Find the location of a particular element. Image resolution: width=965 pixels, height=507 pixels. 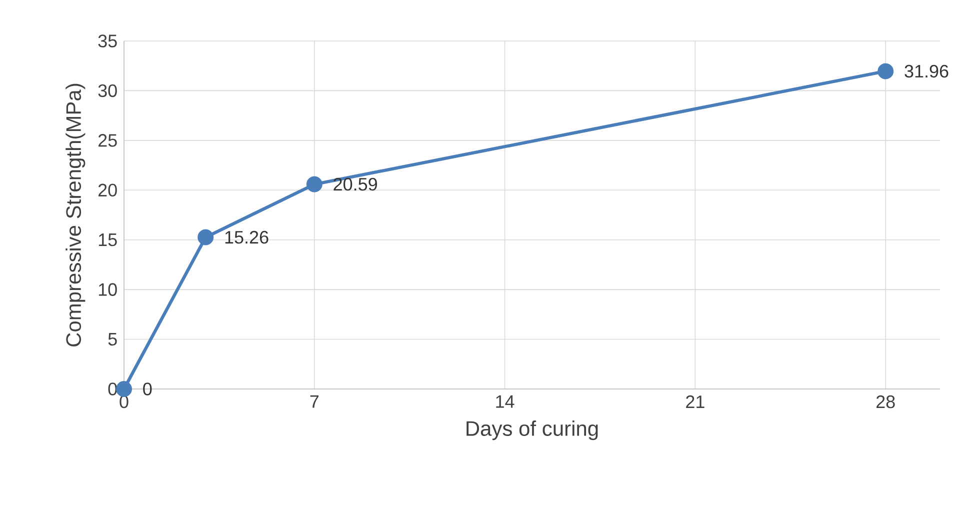

y-tick-label: 35 is located at coordinates (107, 41).